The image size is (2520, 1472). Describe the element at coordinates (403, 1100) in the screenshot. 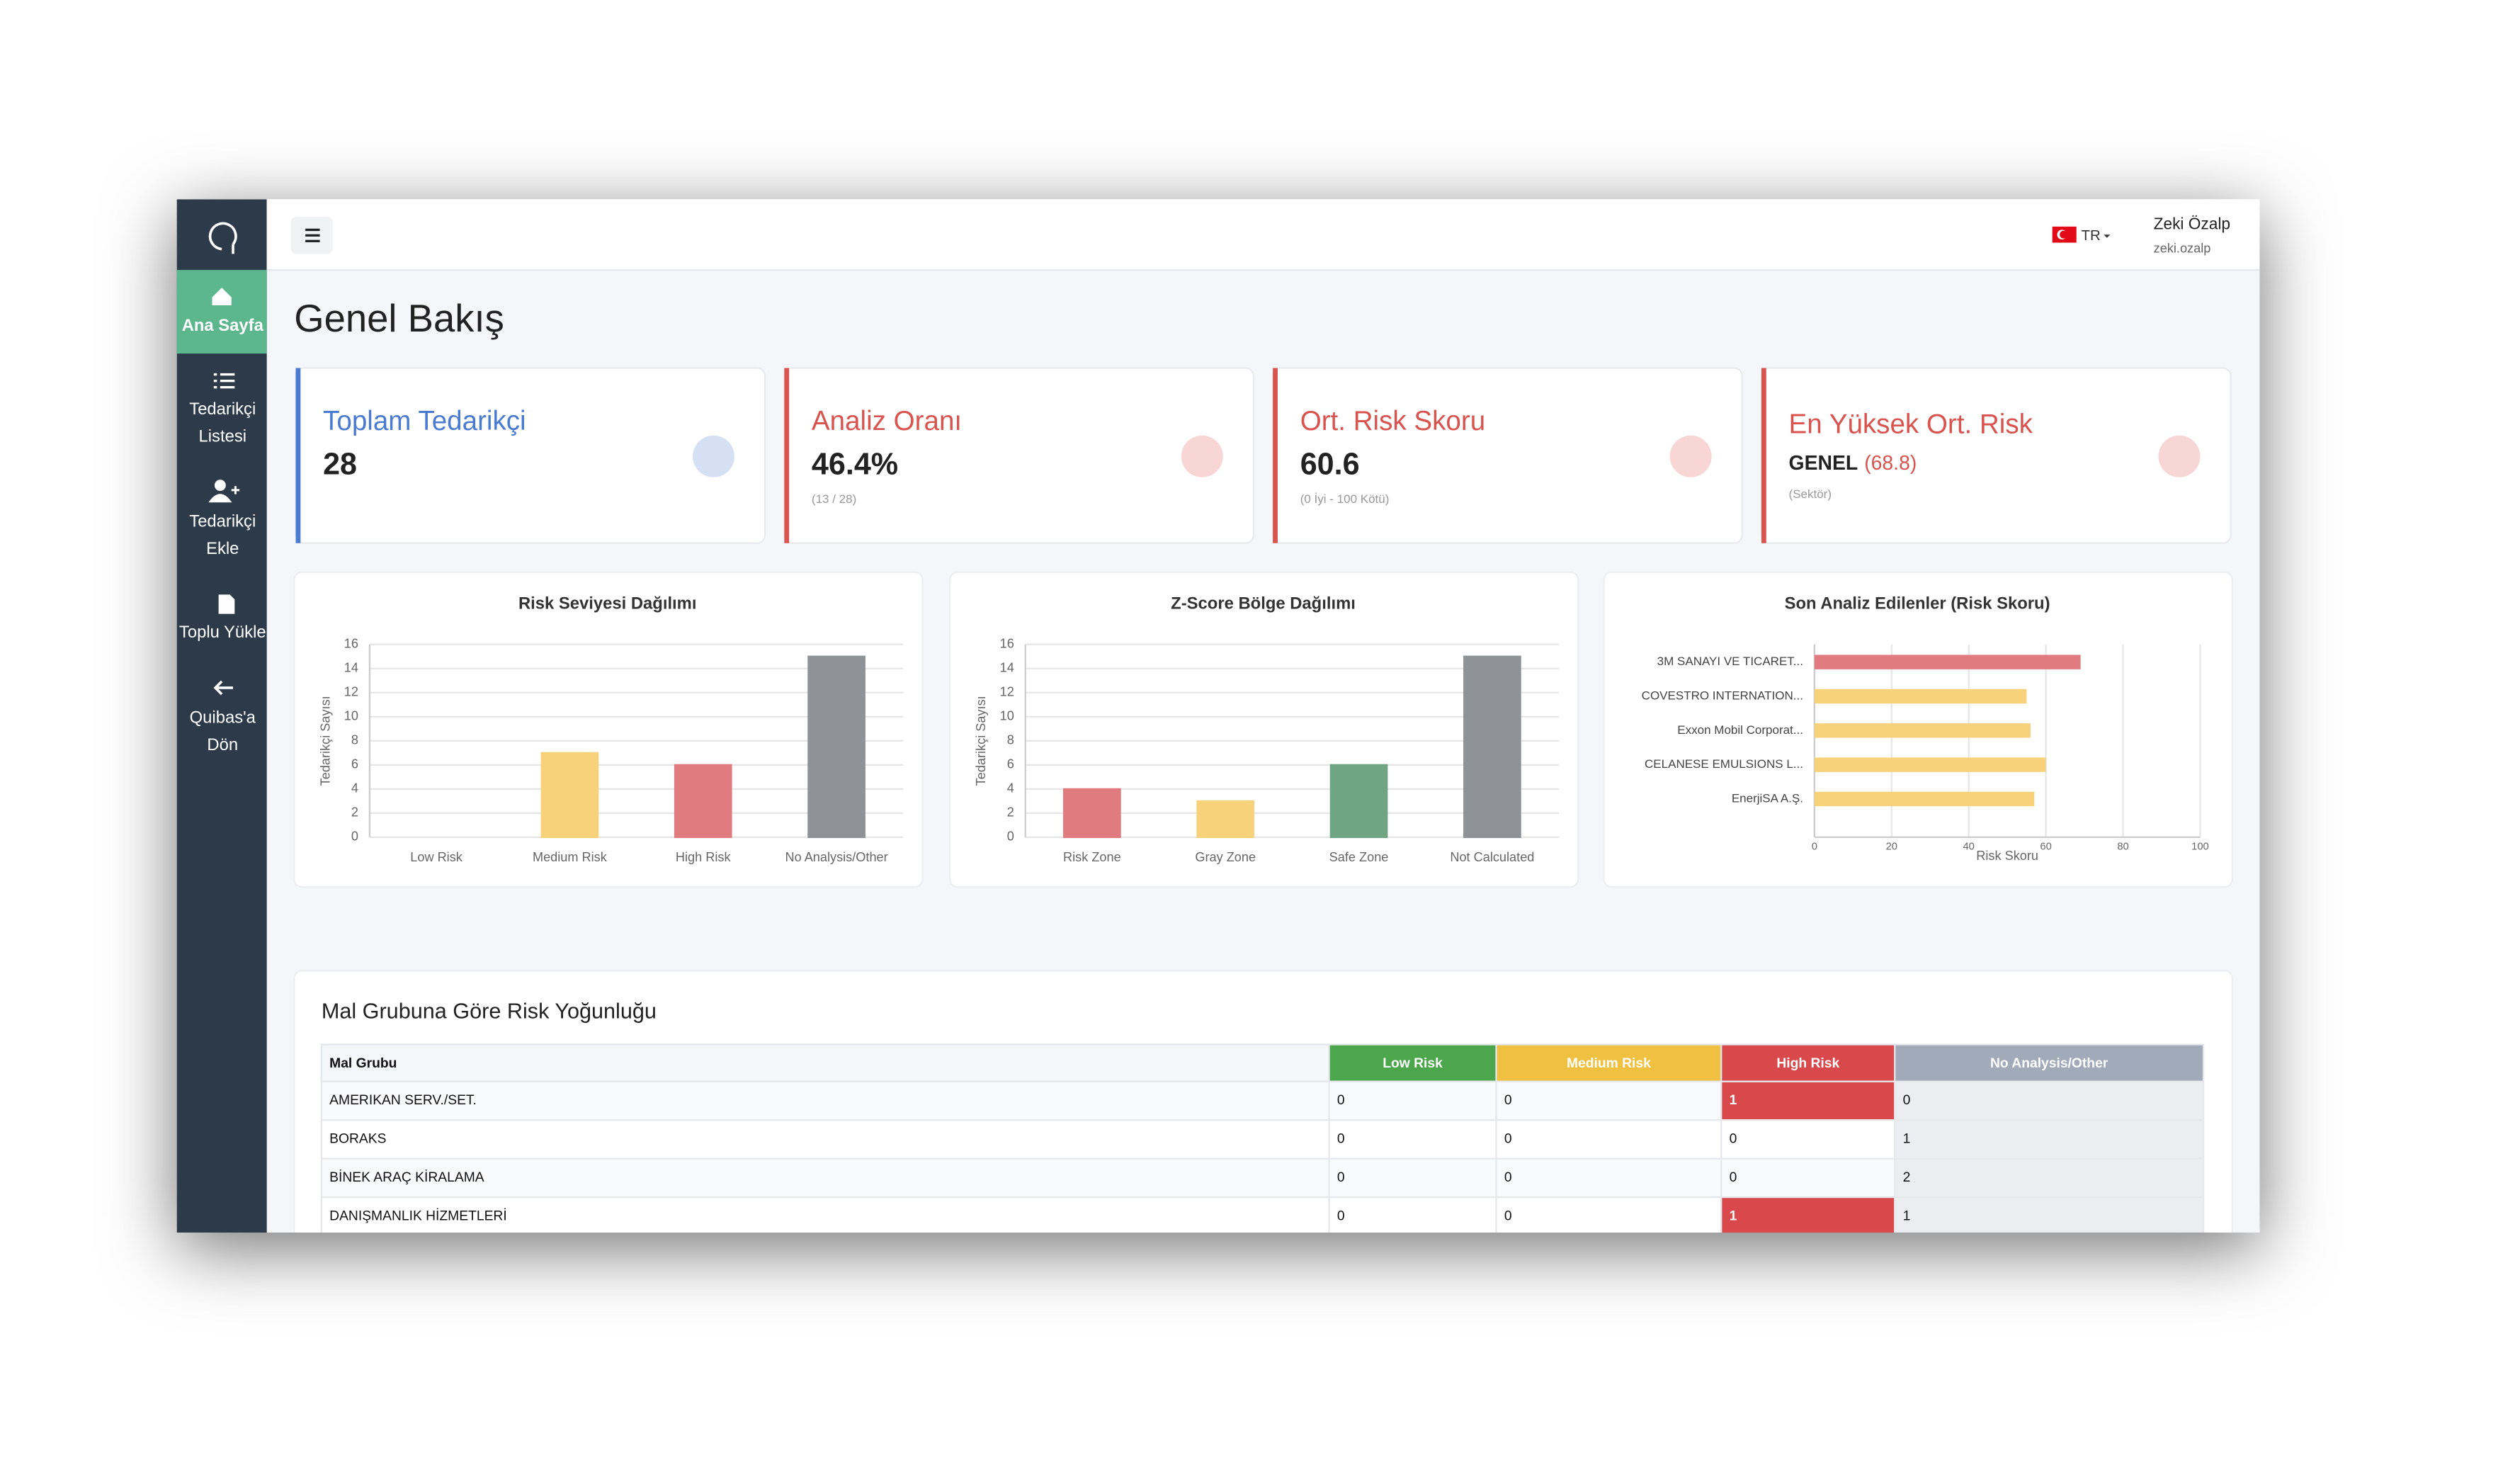

I see `table-cell-text: AMERIKAN SERV./SET.` at that location.